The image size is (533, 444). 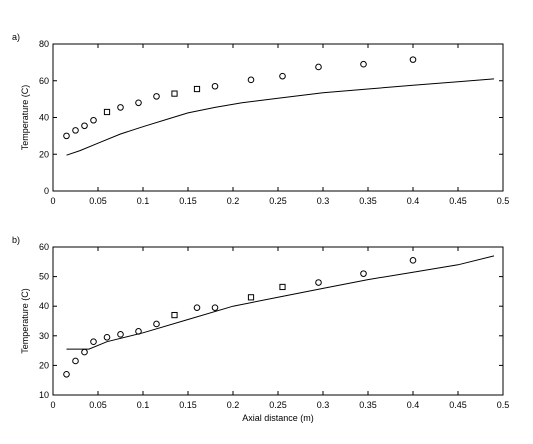 What do you see at coordinates (46, 191) in the screenshot?
I see `y-tick-label: 0` at bounding box center [46, 191].